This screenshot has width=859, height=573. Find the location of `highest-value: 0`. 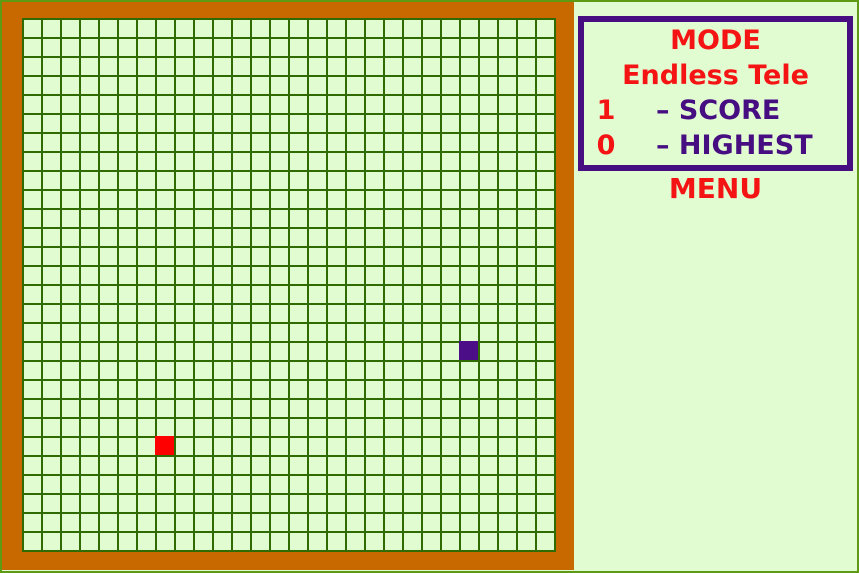

highest-value: 0 is located at coordinates (606, 145).